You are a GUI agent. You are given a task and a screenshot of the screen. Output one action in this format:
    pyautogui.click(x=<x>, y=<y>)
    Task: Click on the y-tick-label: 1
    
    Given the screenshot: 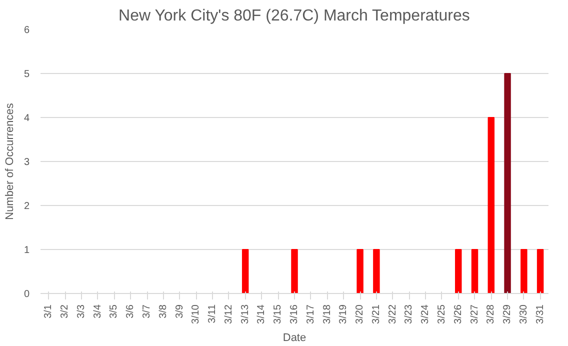 What is the action you would take?
    pyautogui.click(x=27, y=250)
    